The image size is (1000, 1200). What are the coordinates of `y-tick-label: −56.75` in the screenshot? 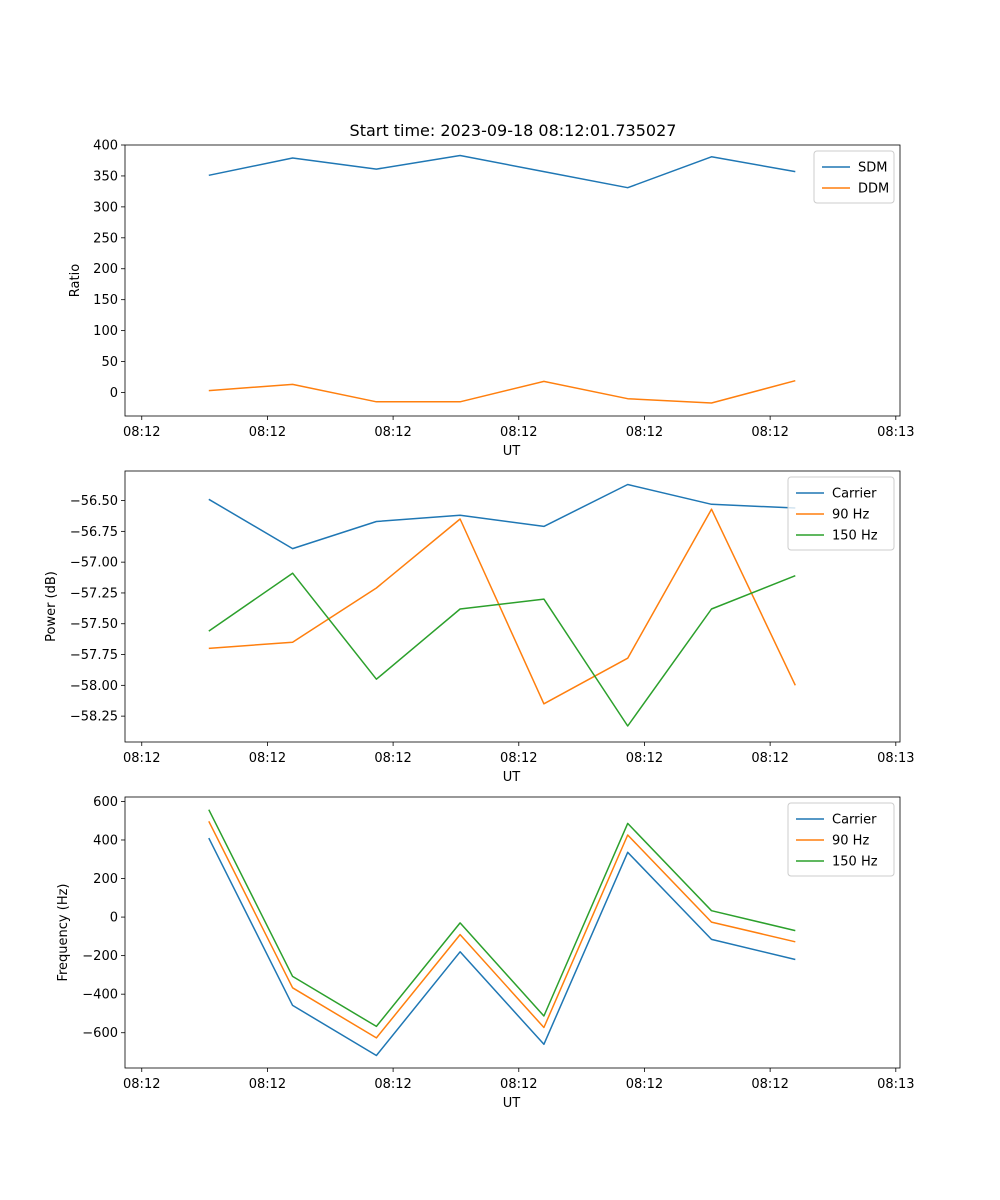 It's located at (94, 532).